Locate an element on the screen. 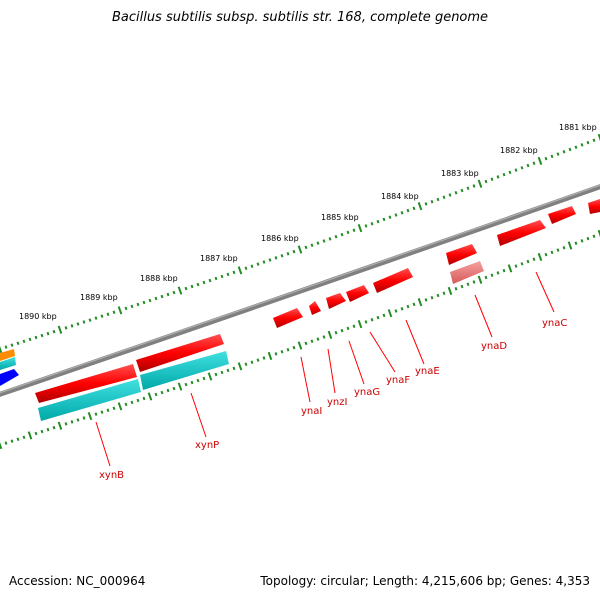 The height and width of the screenshot is (600, 600). gene-arrow-ynaF is located at coordinates (393, 280).